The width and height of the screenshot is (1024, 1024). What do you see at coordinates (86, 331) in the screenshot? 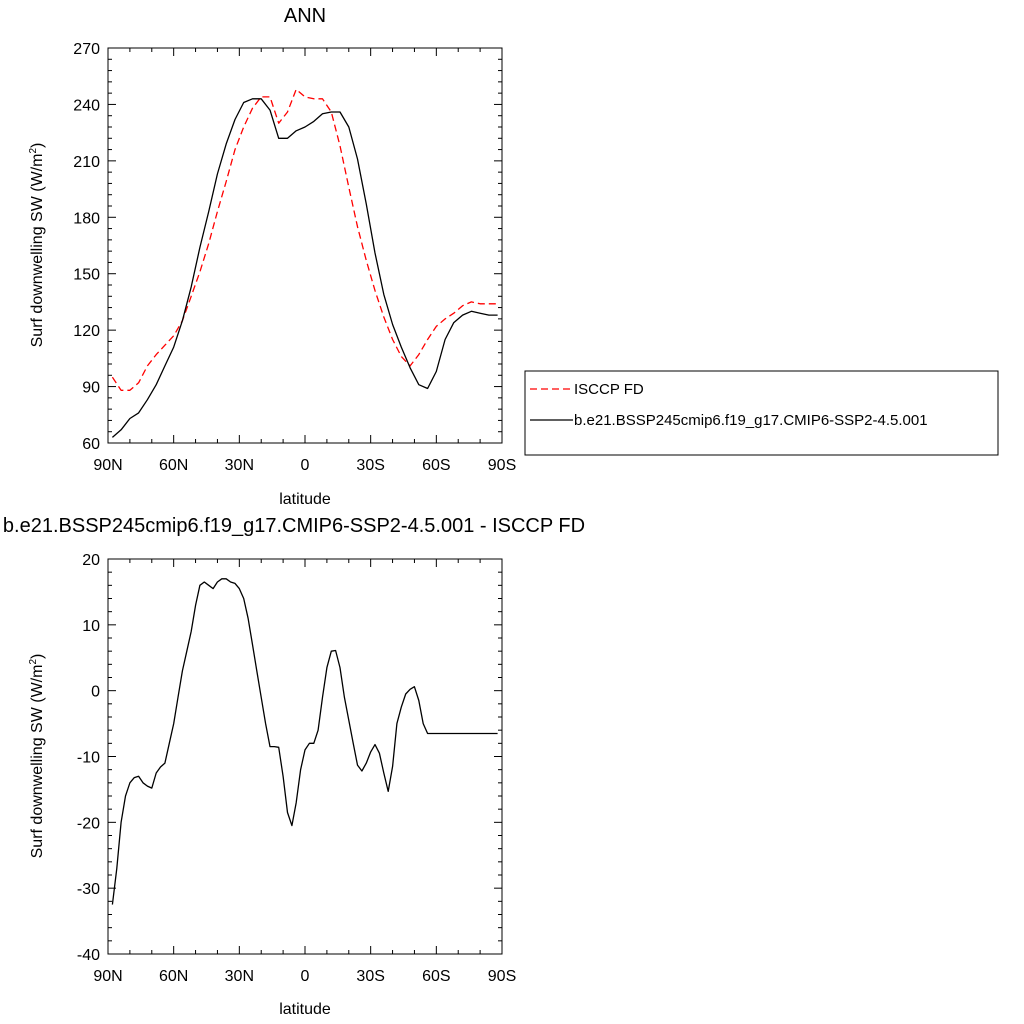
I see `y-tick-label: 120` at bounding box center [86, 331].